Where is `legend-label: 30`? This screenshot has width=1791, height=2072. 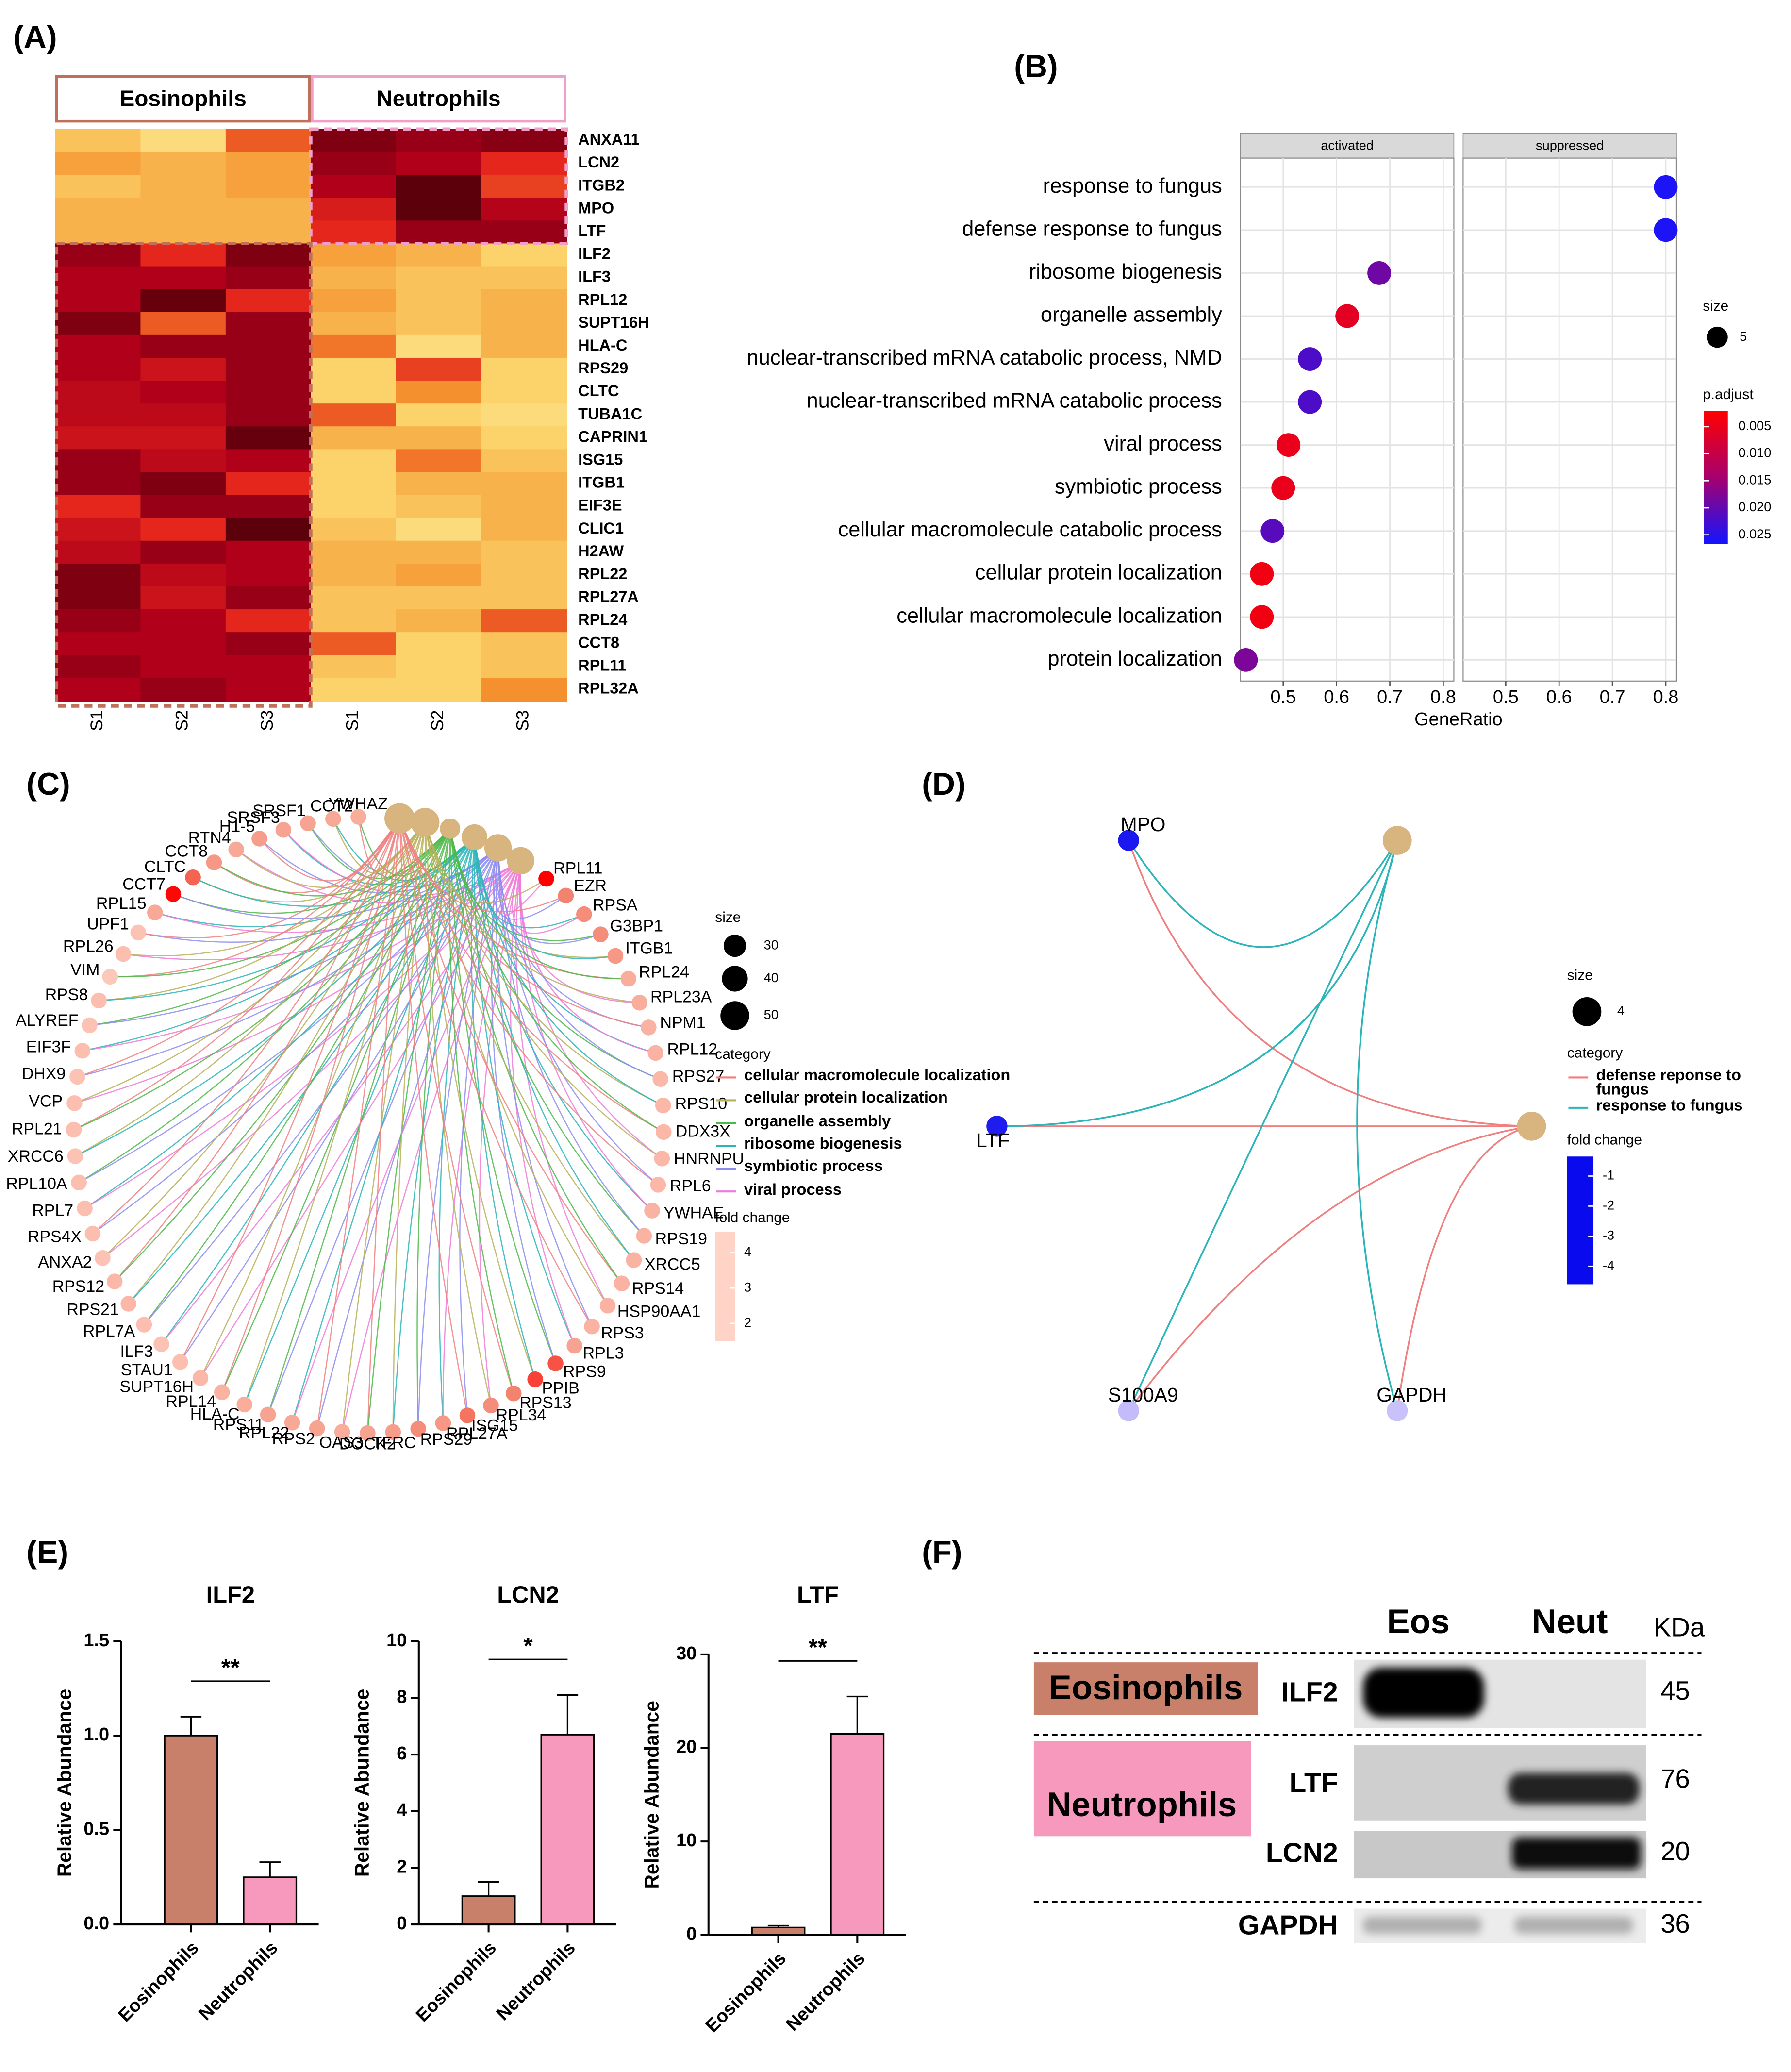 legend-label: 30 is located at coordinates (771, 944).